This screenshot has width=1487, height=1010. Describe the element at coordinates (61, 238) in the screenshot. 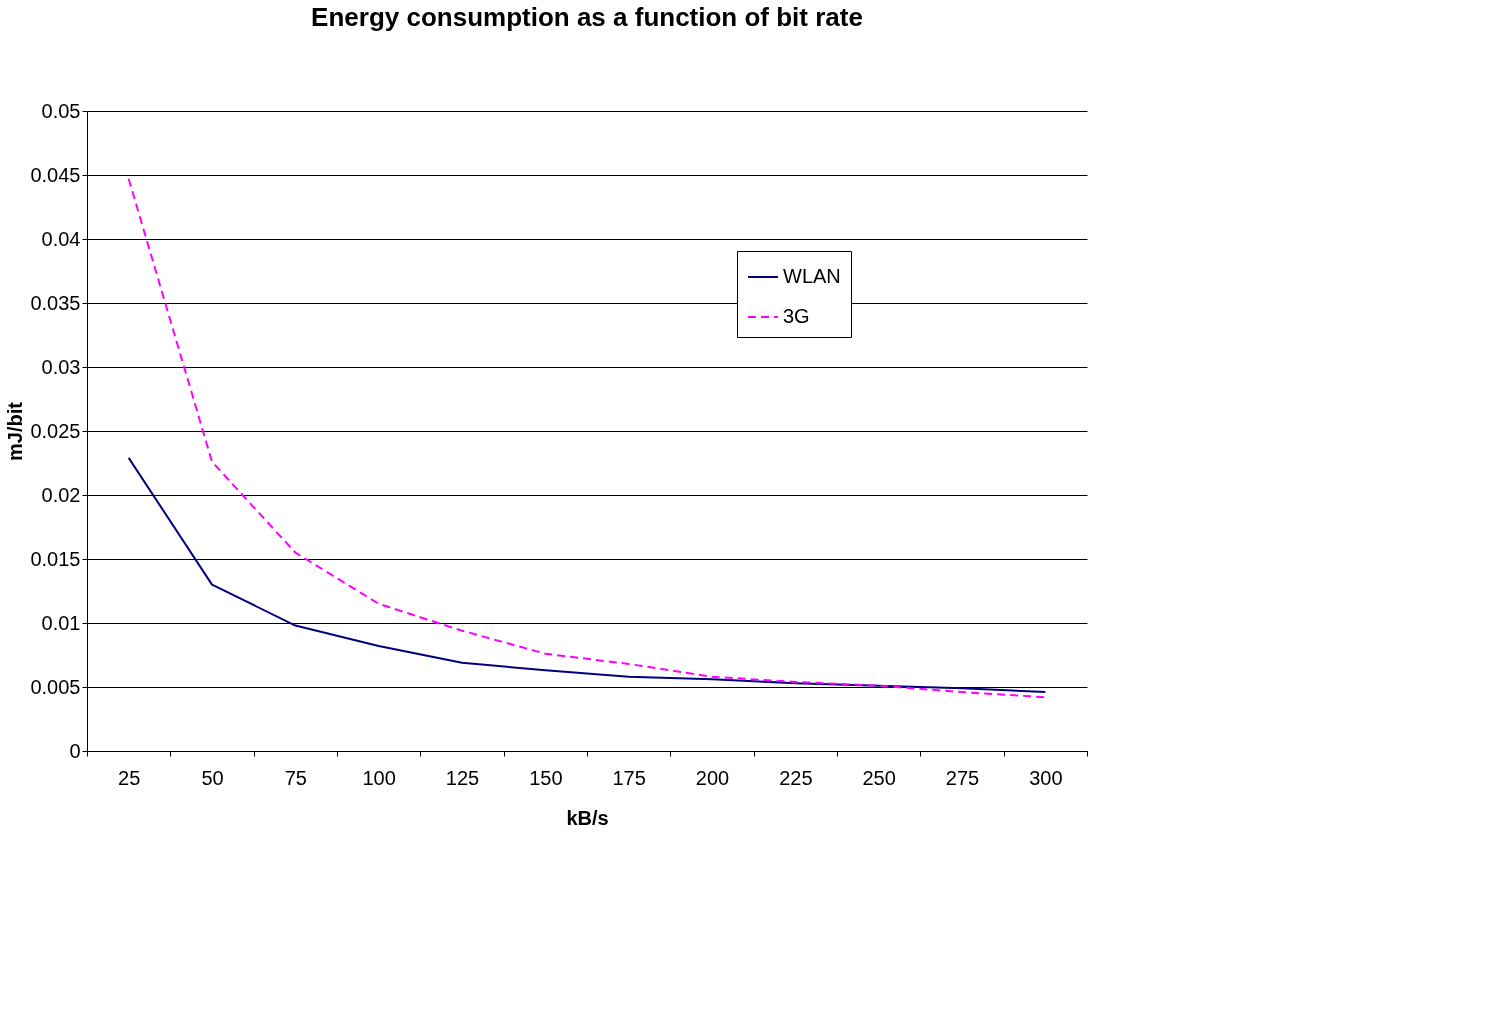

I see `y-tick-label: 0.04` at that location.